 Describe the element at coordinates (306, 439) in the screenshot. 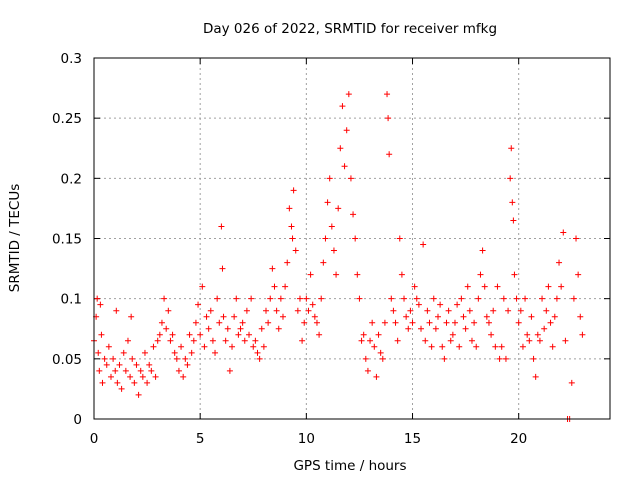

I see `x-tick-label: 10` at that location.